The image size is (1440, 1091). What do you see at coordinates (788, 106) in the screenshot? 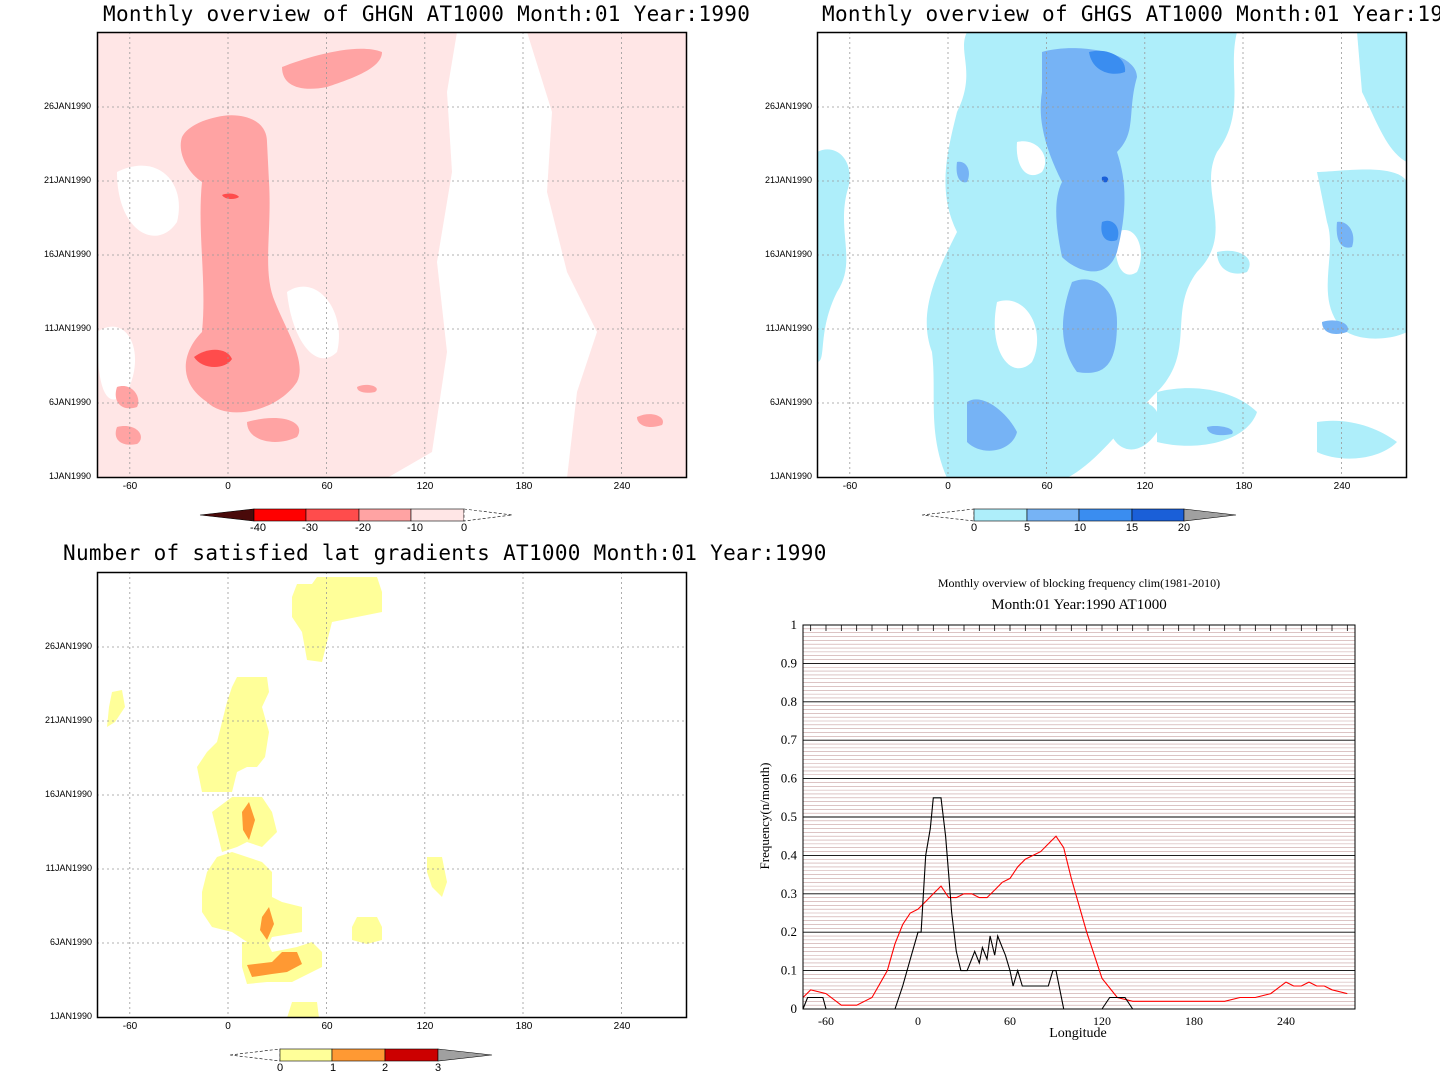
I see `ghgs-ytick: 26JAN1990` at bounding box center [788, 106].